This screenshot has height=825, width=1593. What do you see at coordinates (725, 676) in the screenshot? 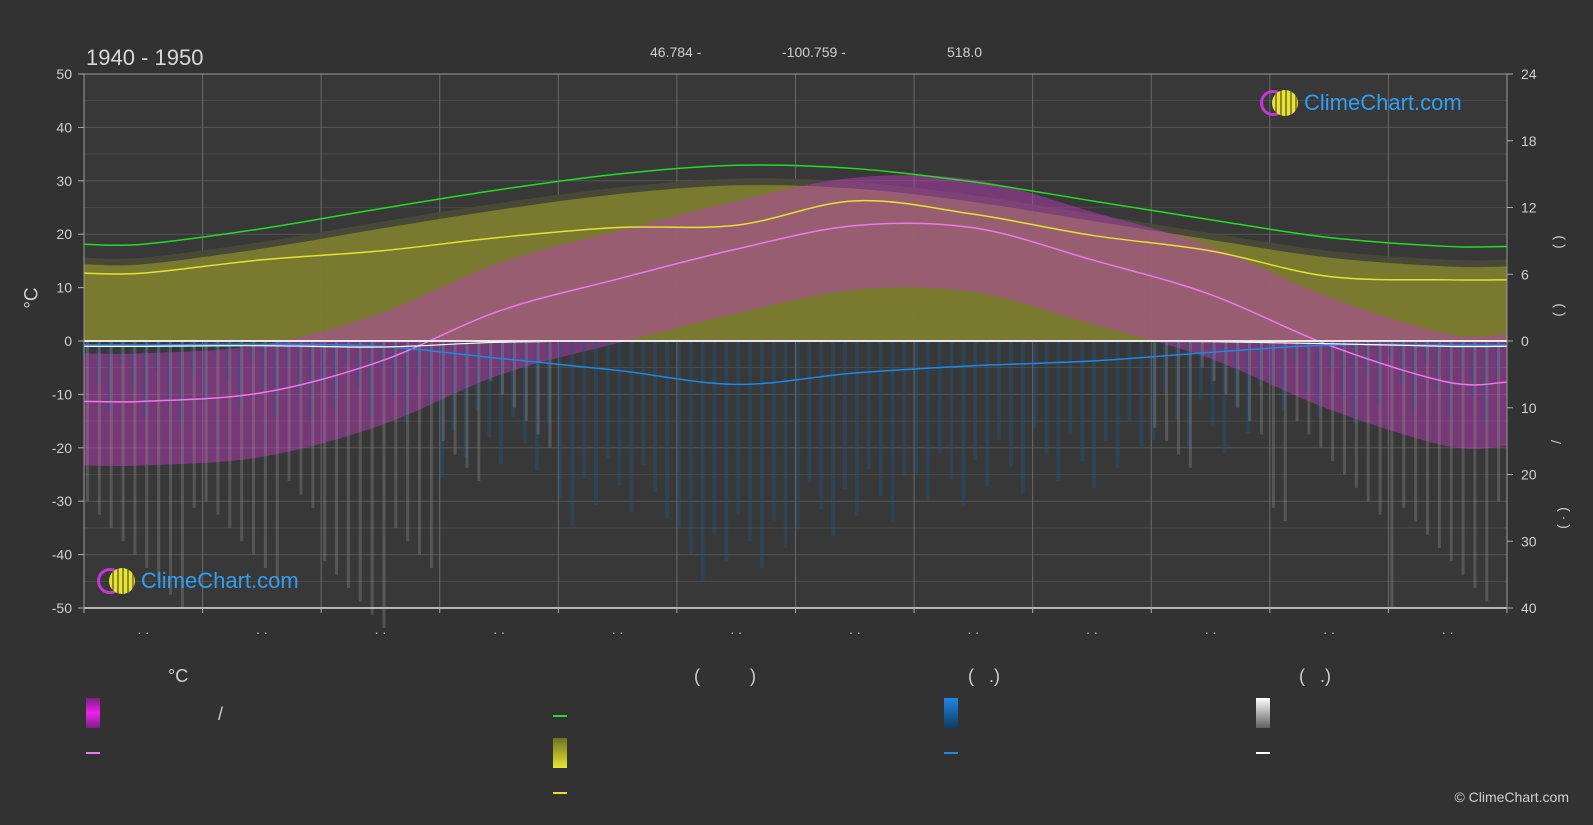
I see `legend-header-daylight: ( )` at bounding box center [725, 676].